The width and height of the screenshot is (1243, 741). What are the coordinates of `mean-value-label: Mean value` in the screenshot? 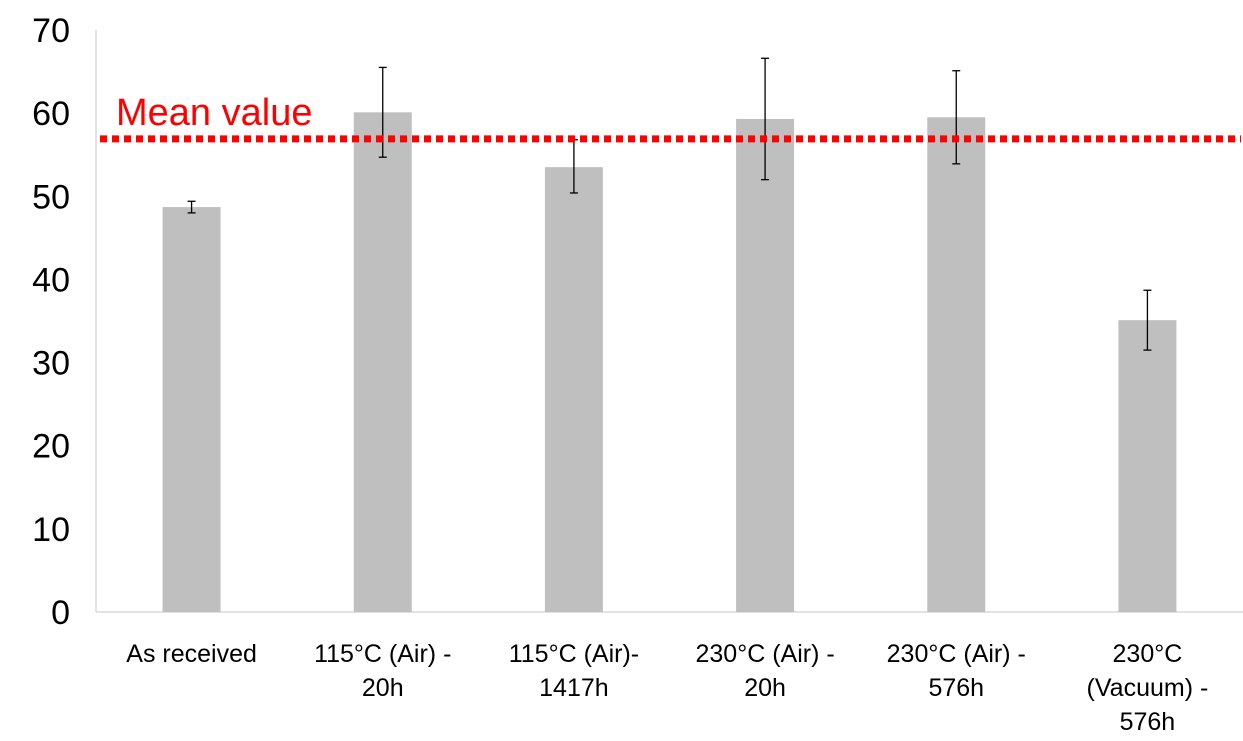 It's located at (214, 113).